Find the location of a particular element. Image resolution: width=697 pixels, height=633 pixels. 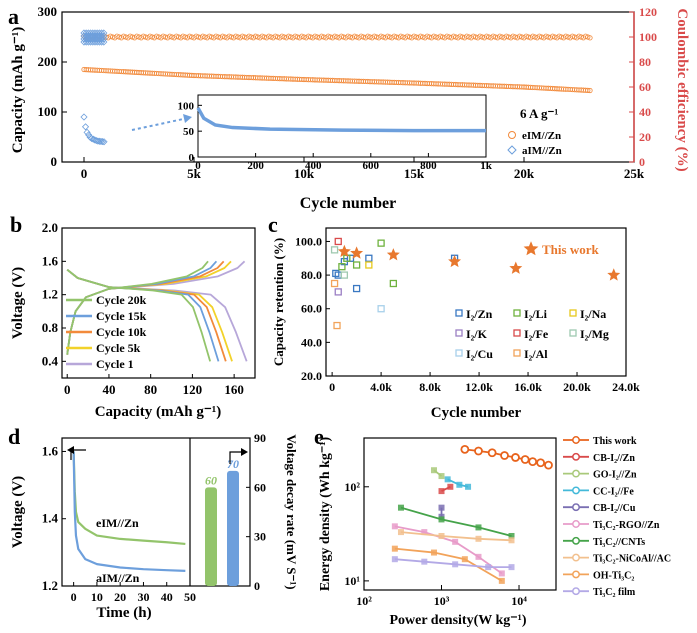

legend-eim-label: eIM//Zn is located at coordinates (541, 136).